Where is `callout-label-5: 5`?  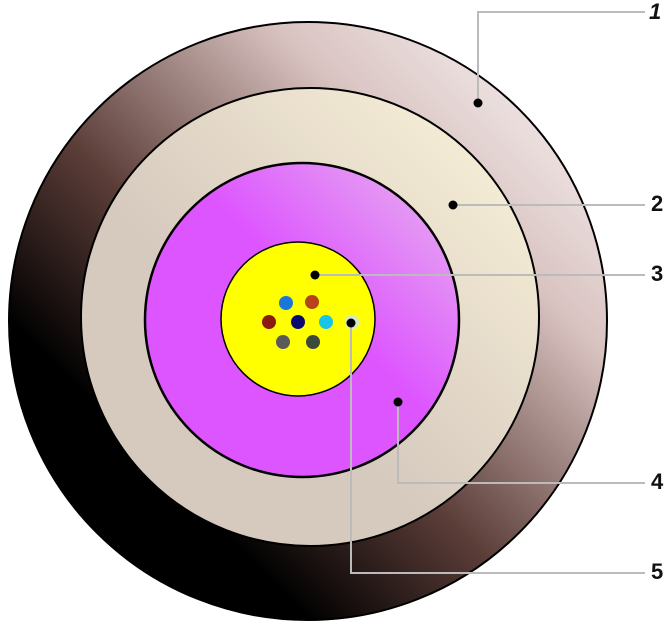 callout-label-5: 5 is located at coordinates (657, 571).